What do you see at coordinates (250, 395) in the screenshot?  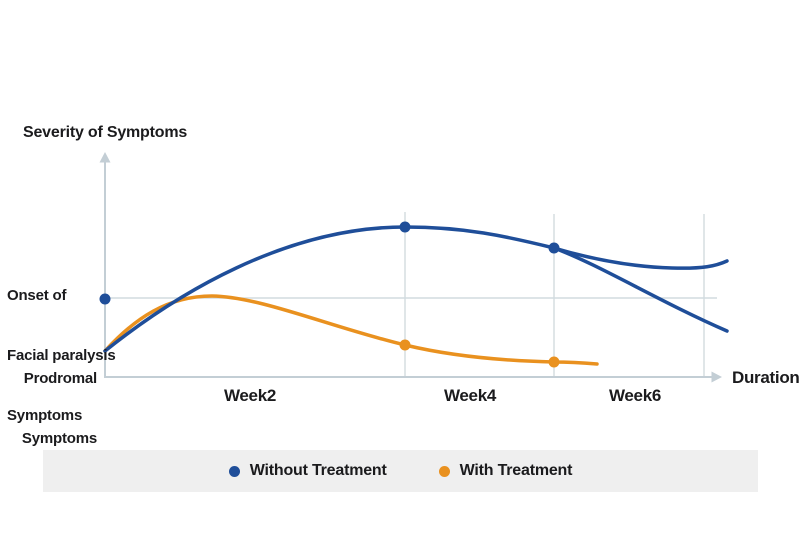 I see `x-tick-week2: Week2` at bounding box center [250, 395].